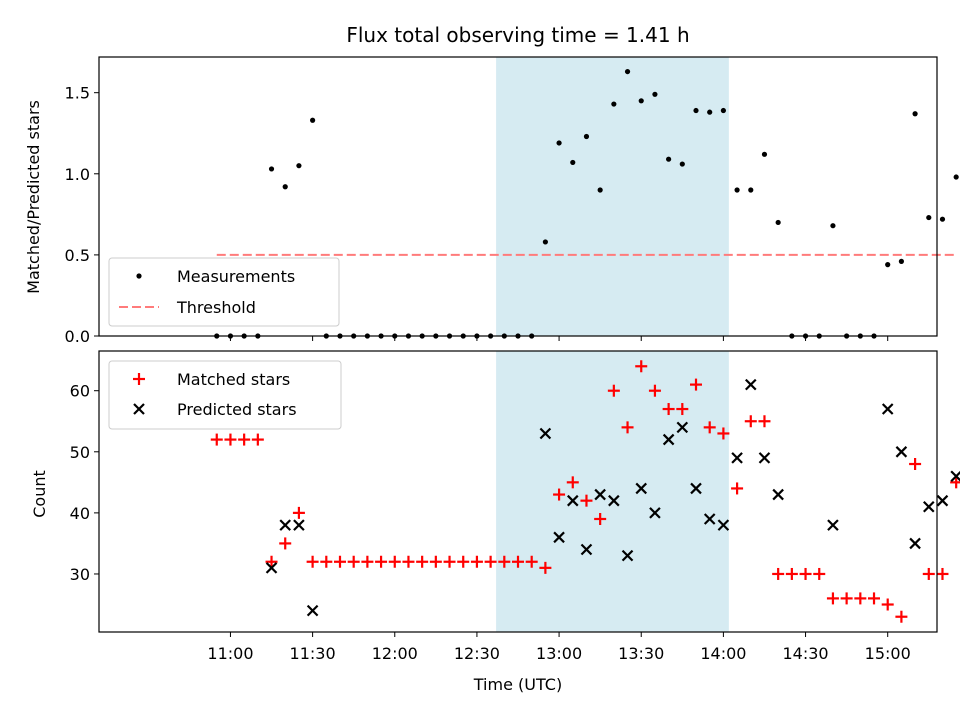  Describe the element at coordinates (224, 292) in the screenshot. I see `top-legend-box` at that location.